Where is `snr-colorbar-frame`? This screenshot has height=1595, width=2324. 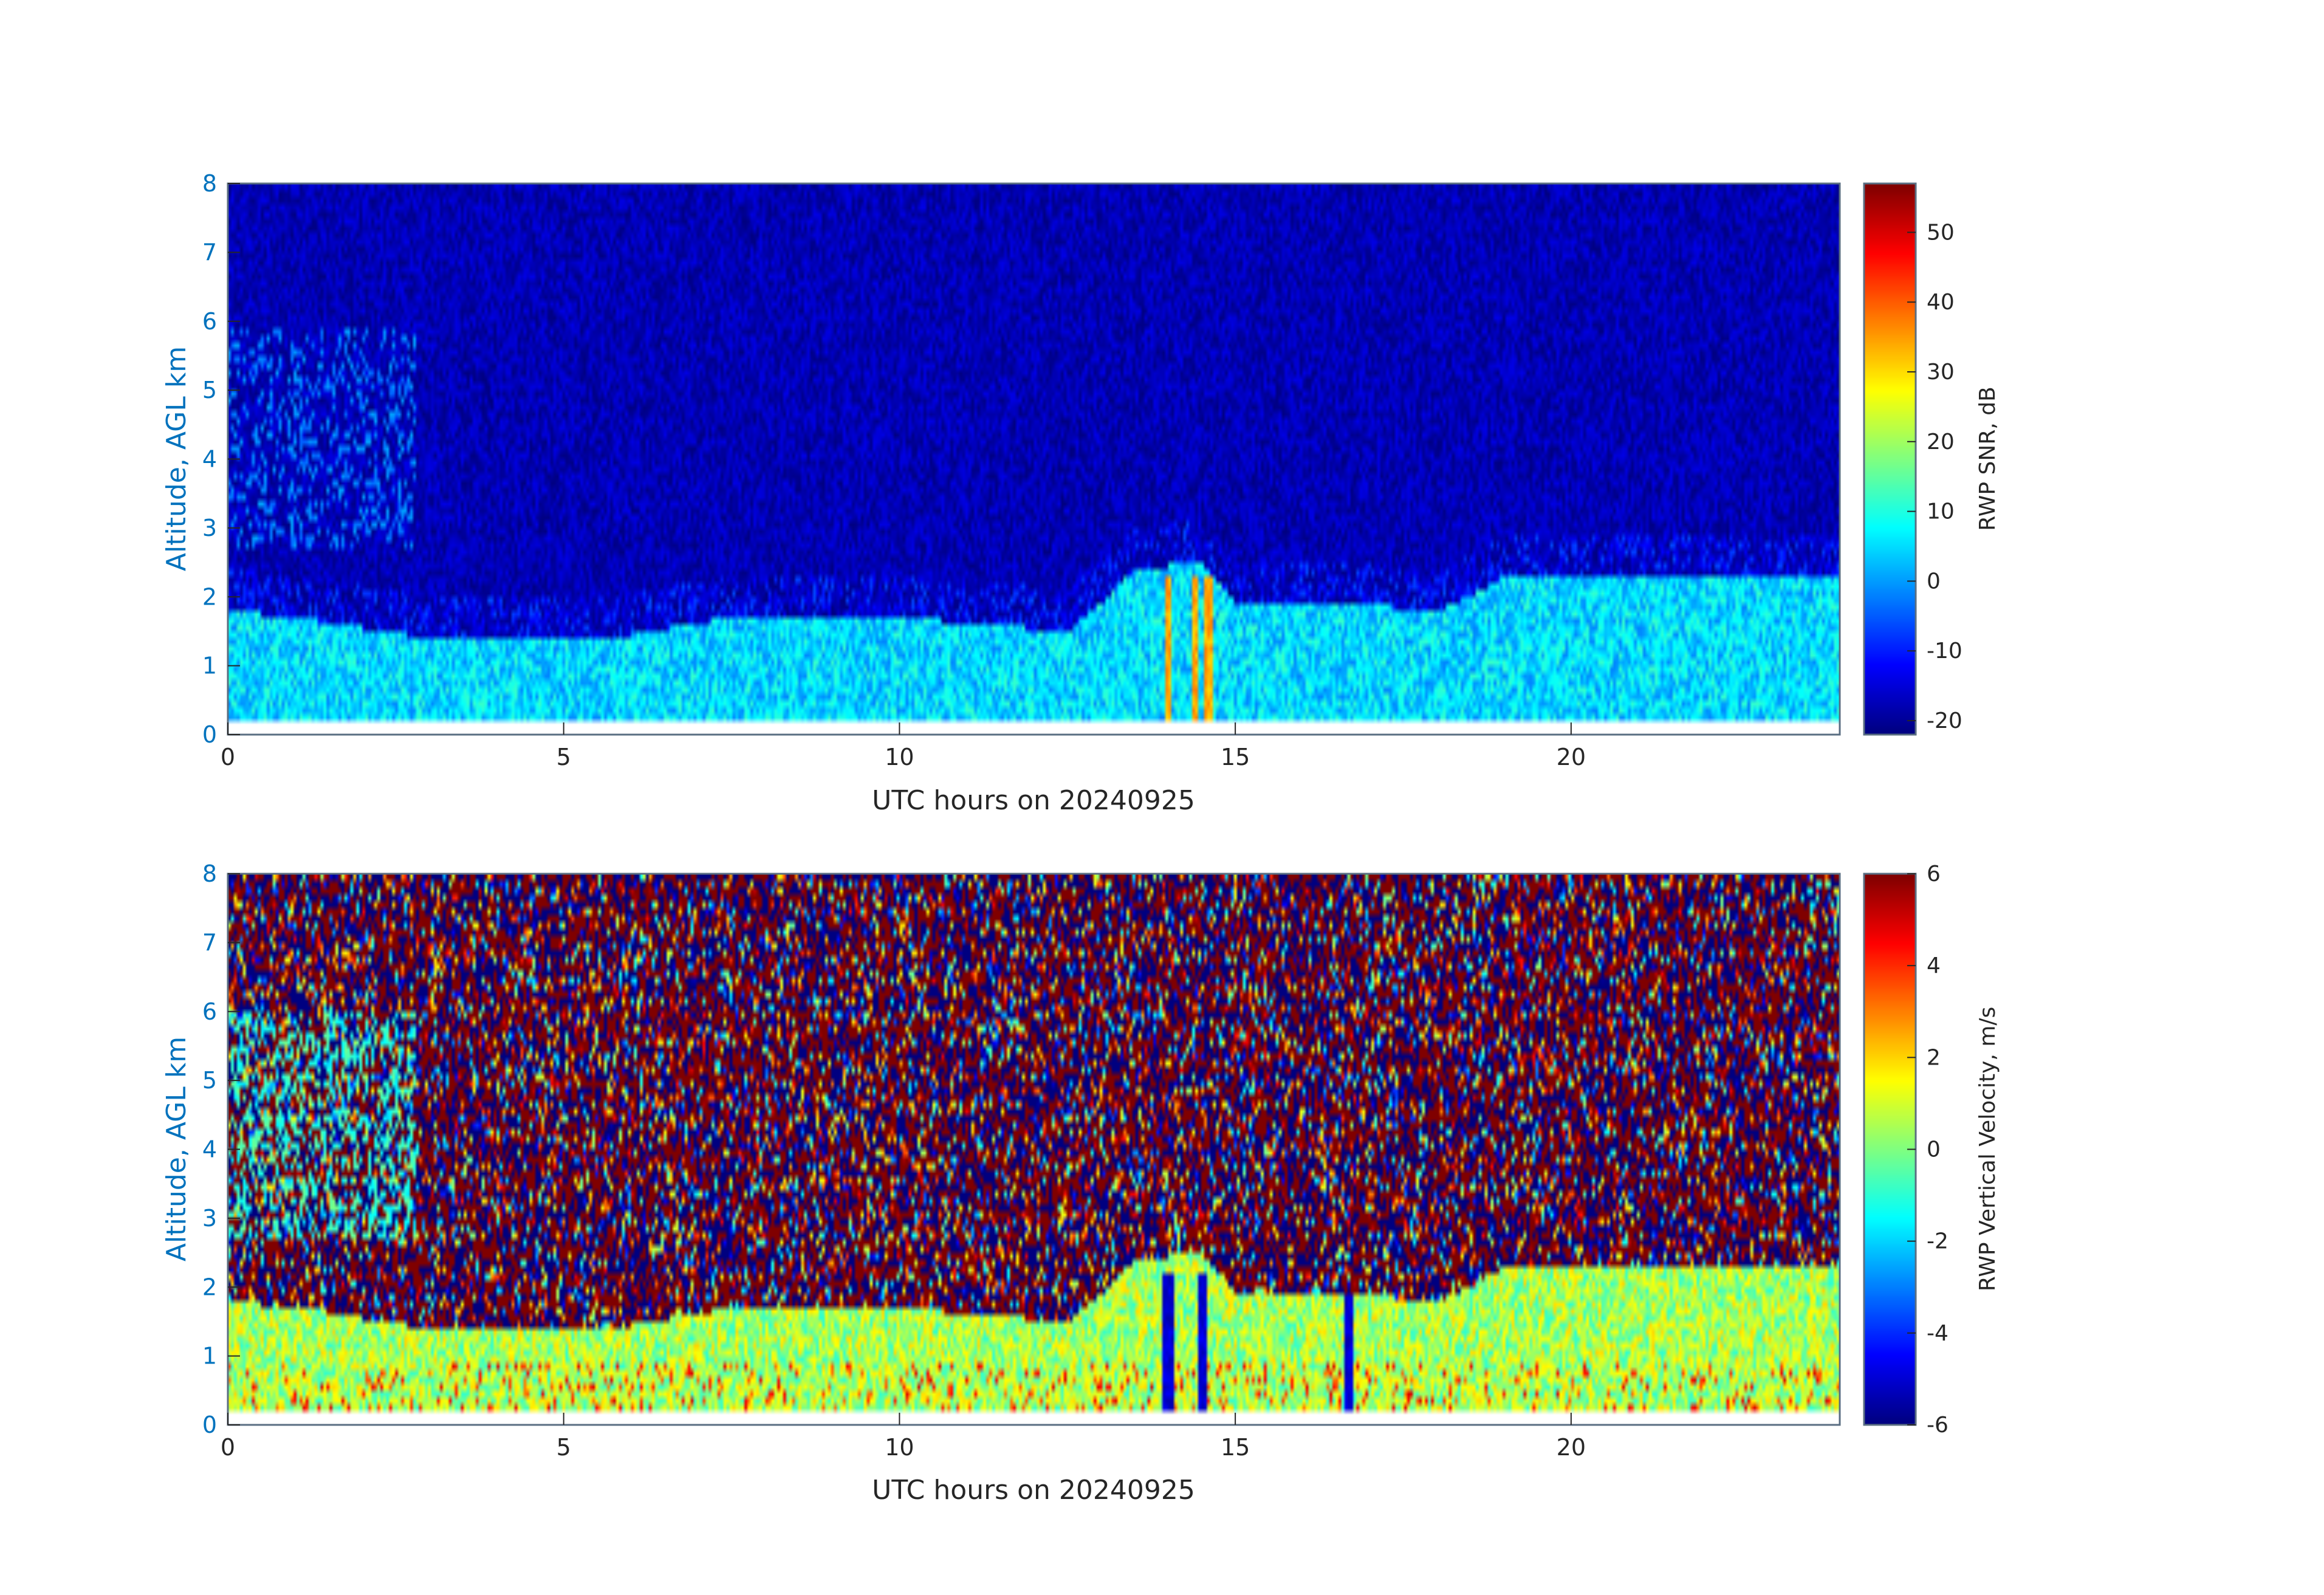
snr-colorbar-frame is located at coordinates (1890, 459).